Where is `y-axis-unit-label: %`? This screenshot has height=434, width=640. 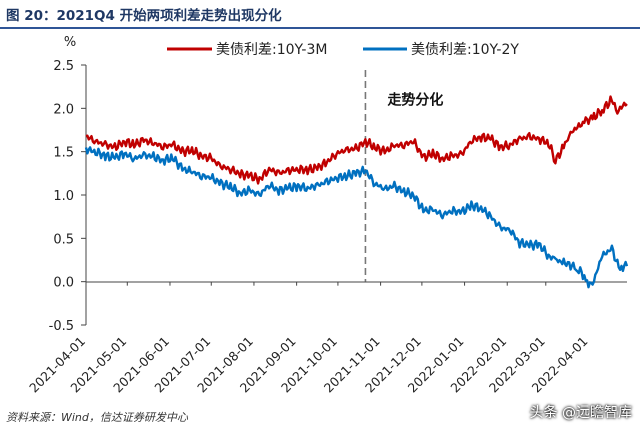 y-axis-unit-label: % is located at coordinates (70, 42).